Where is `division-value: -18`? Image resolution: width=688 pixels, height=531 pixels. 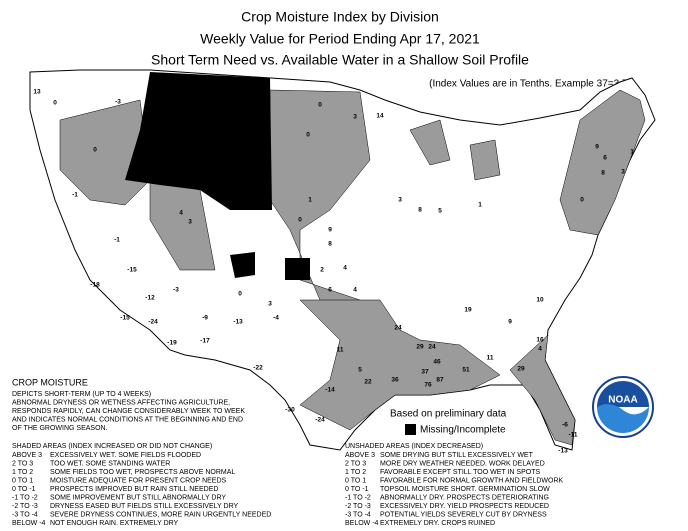 division-value: -18 is located at coordinates (95, 285).